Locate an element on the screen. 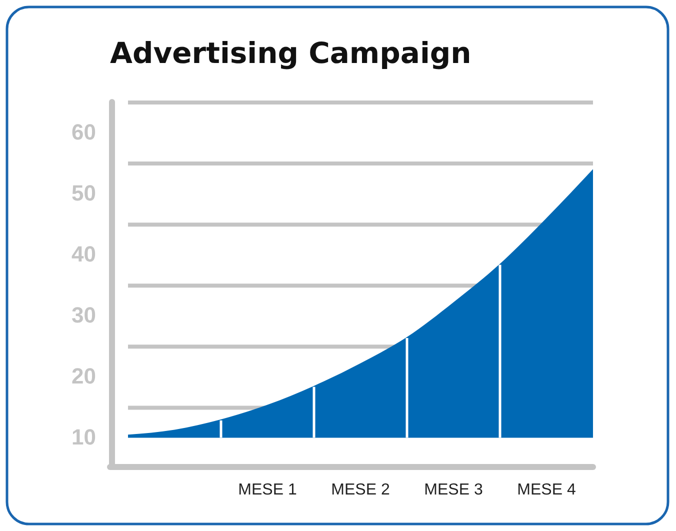 This screenshot has width=676, height=531. y-tick-label: 50 is located at coordinates (84, 193).